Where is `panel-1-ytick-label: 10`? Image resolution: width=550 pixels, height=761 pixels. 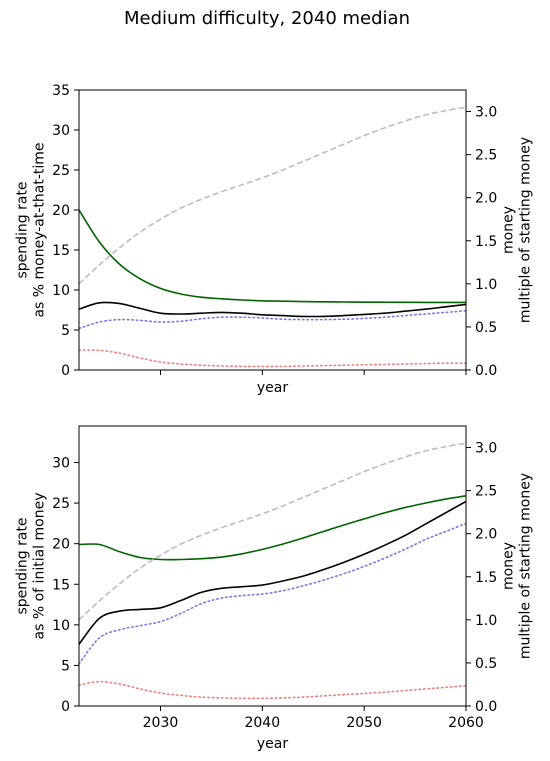
panel-1-ytick-label: 10 is located at coordinates (61, 291).